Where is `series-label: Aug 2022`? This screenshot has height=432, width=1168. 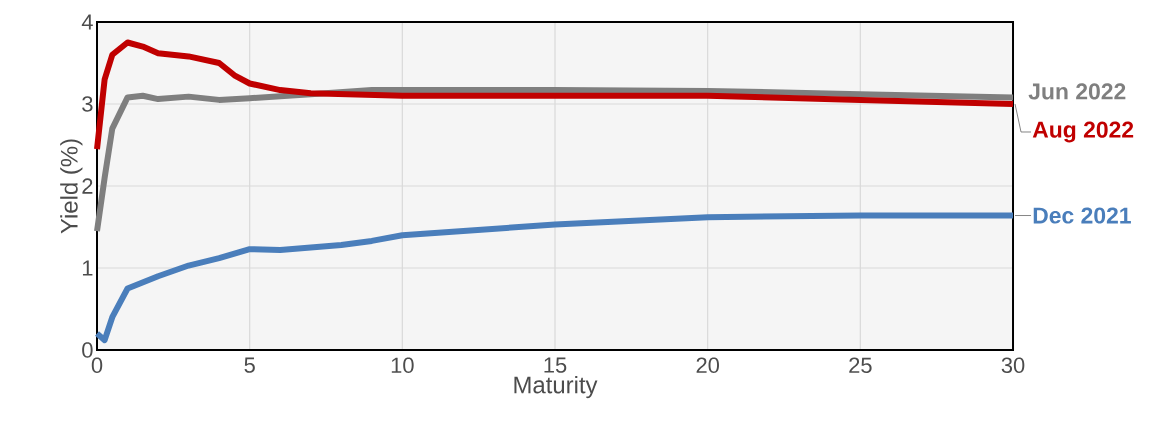 series-label: Aug 2022 is located at coordinates (1083, 132).